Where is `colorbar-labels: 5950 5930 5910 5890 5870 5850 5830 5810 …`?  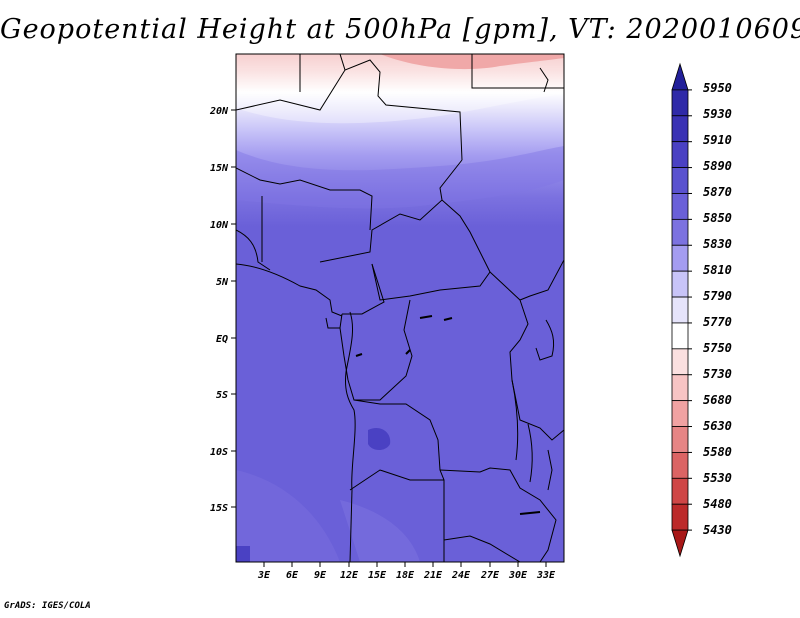
colorbar-labels: 5950 5930 5910 5890 5870 5850 5830 5810 … is located at coordinates (717, 309).